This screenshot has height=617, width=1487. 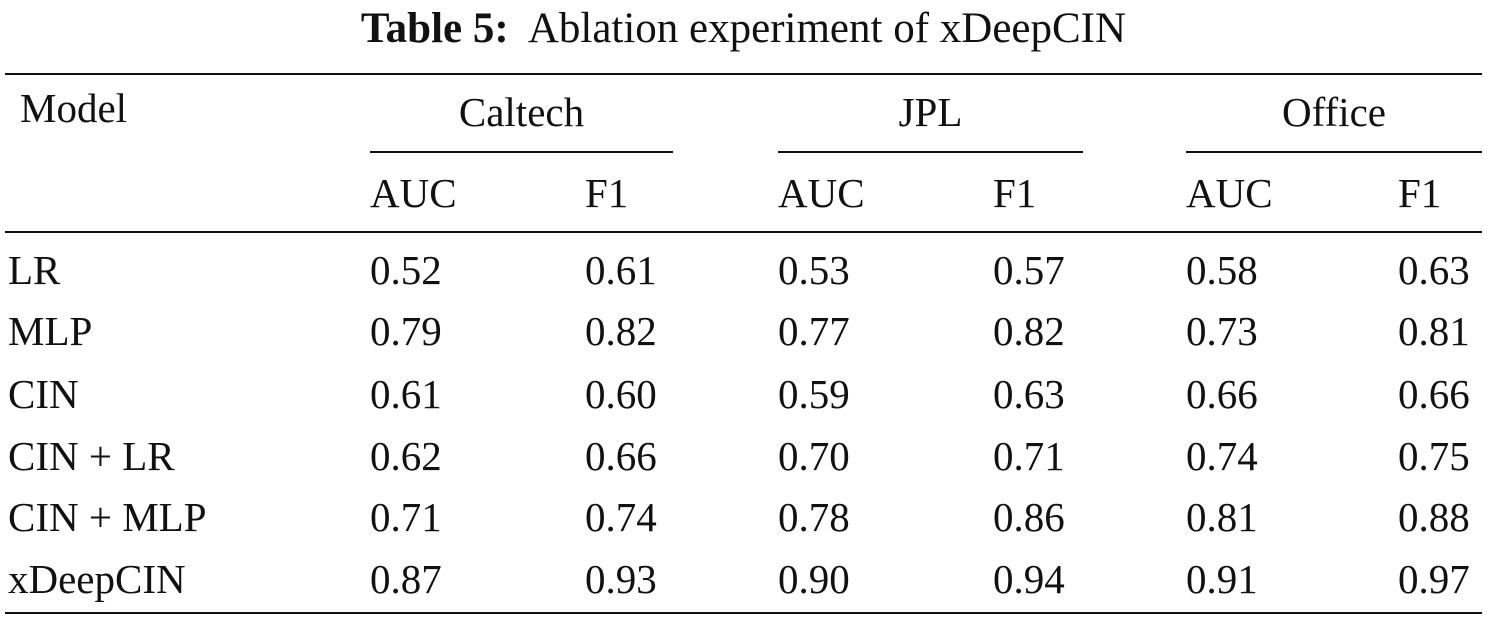 What do you see at coordinates (1434, 579) in the screenshot?
I see `table-cell: 0.97` at bounding box center [1434, 579].